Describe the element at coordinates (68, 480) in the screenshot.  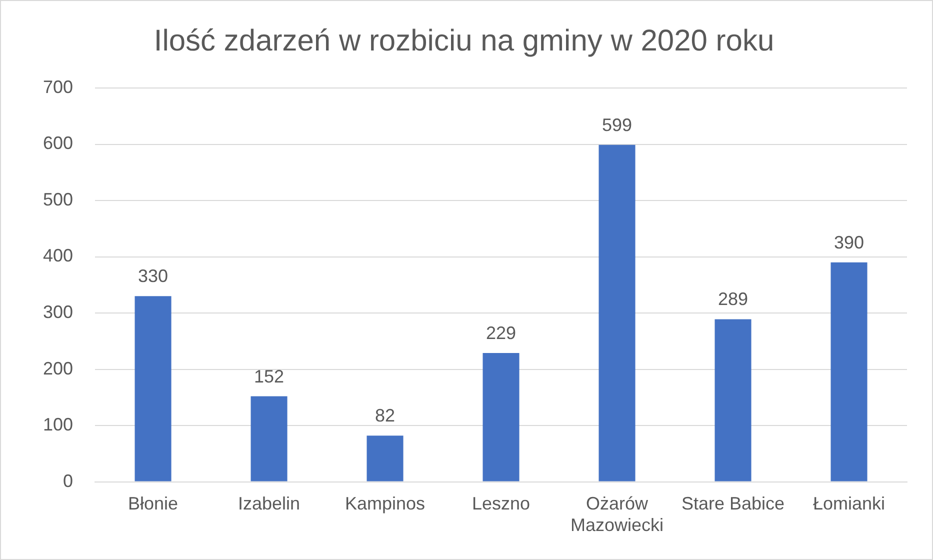
I see `y-tick-label: 0` at that location.